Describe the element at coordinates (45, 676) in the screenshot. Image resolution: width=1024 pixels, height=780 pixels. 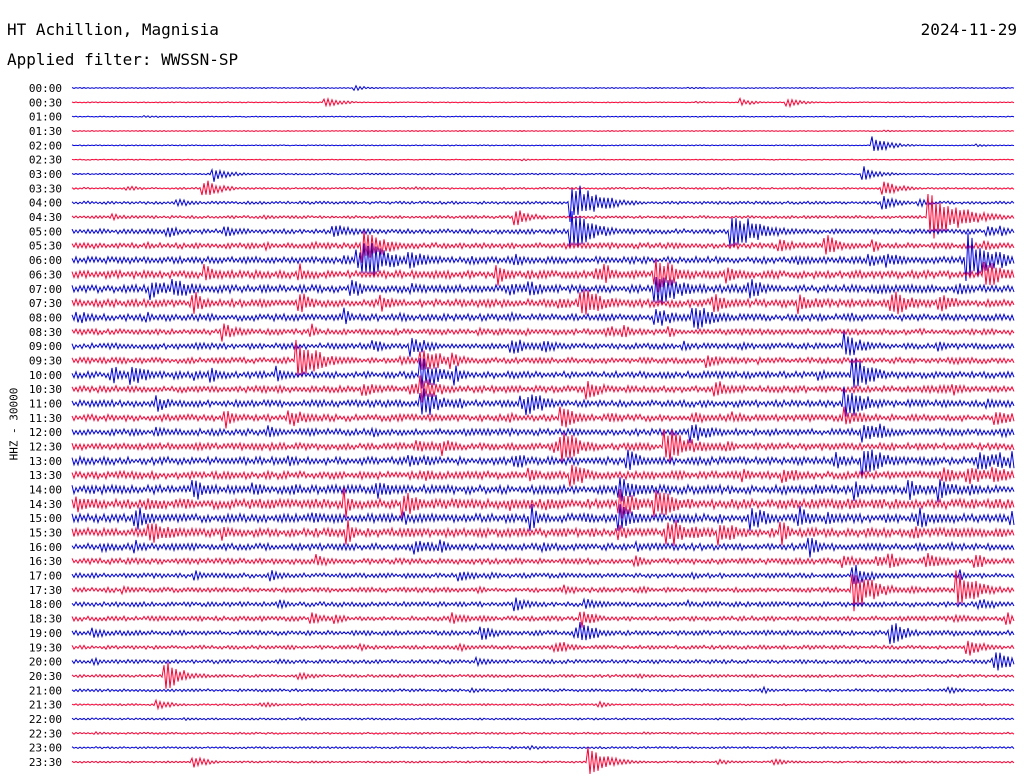
I see `time-tick-label: 20:30` at that location.